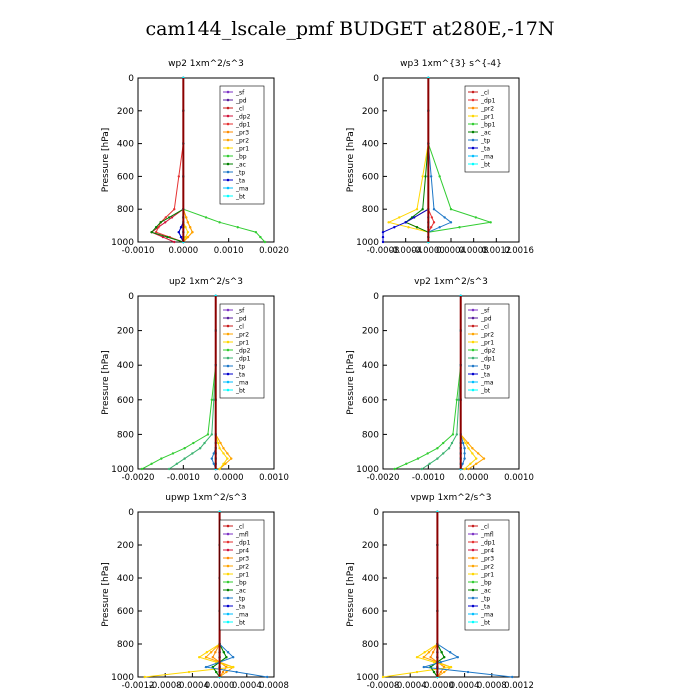 The height and width of the screenshot is (700, 700). I want to click on x-tick-label: -0.0020, so click(383, 478).